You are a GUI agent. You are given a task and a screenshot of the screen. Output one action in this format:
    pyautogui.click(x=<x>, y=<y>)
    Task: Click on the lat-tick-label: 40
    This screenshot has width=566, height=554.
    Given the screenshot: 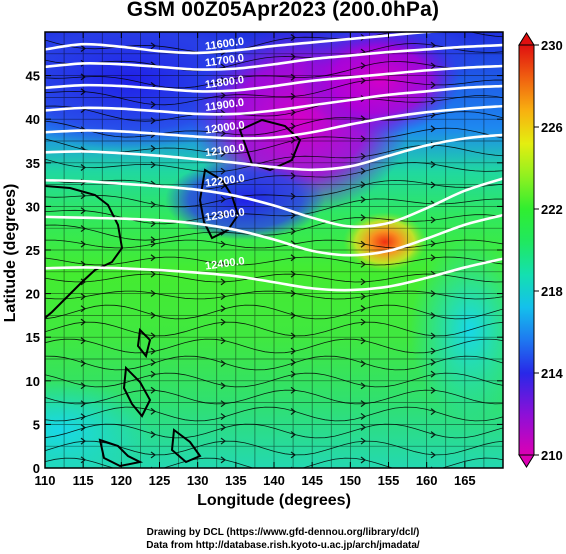 What is the action you would take?
    pyautogui.click(x=33, y=119)
    